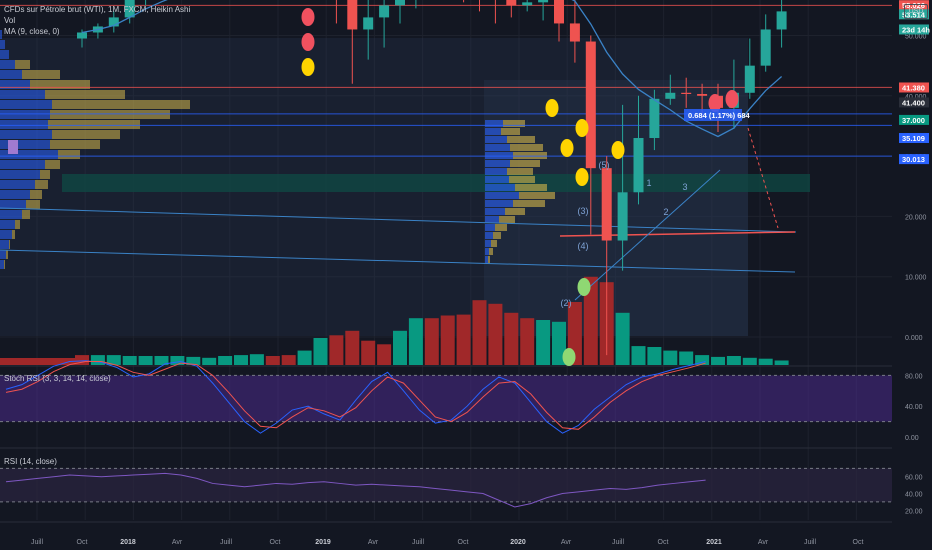 The width and height of the screenshot is (932, 550). Describe the element at coordinates (916, 11) in the screenshot. I see `currency-button: USD` at that location.